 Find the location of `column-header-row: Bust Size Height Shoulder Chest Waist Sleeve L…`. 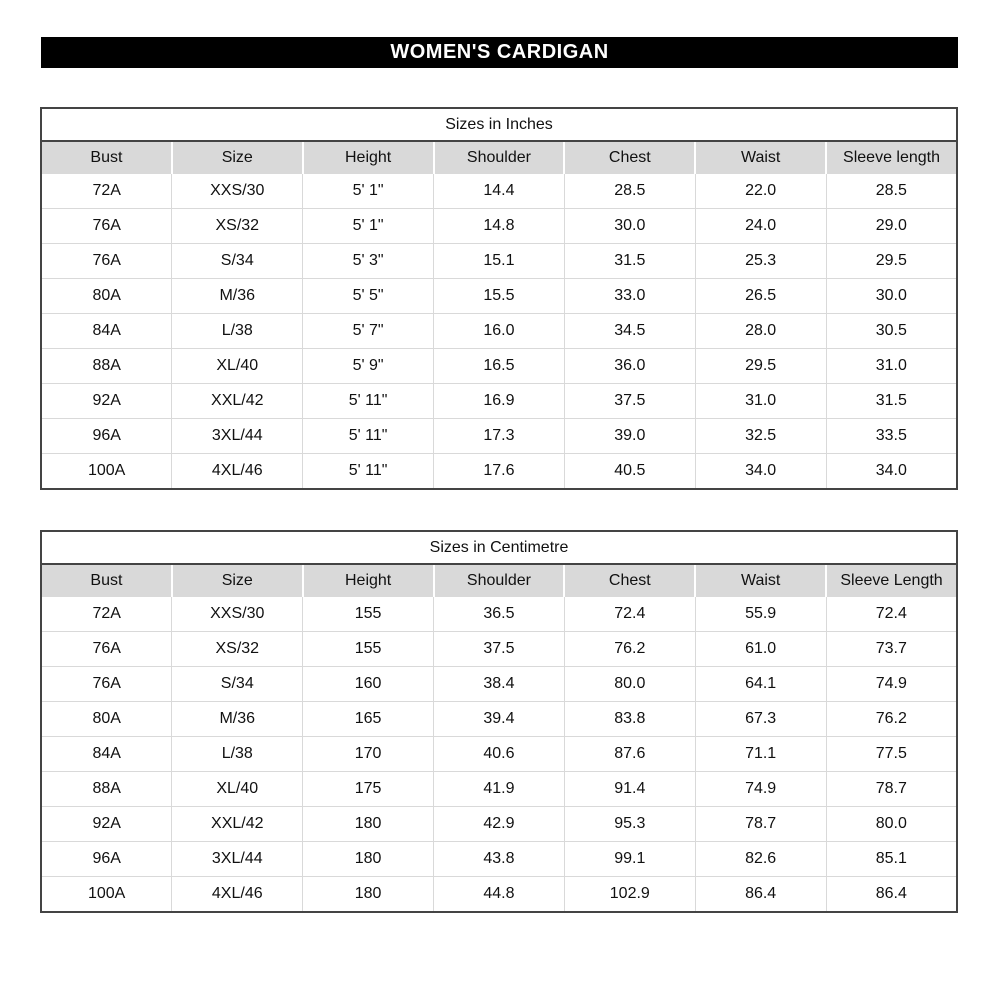

column-header-row: Bust Size Height Shoulder Chest Waist Sleeve L… is located at coordinates (499, 580).